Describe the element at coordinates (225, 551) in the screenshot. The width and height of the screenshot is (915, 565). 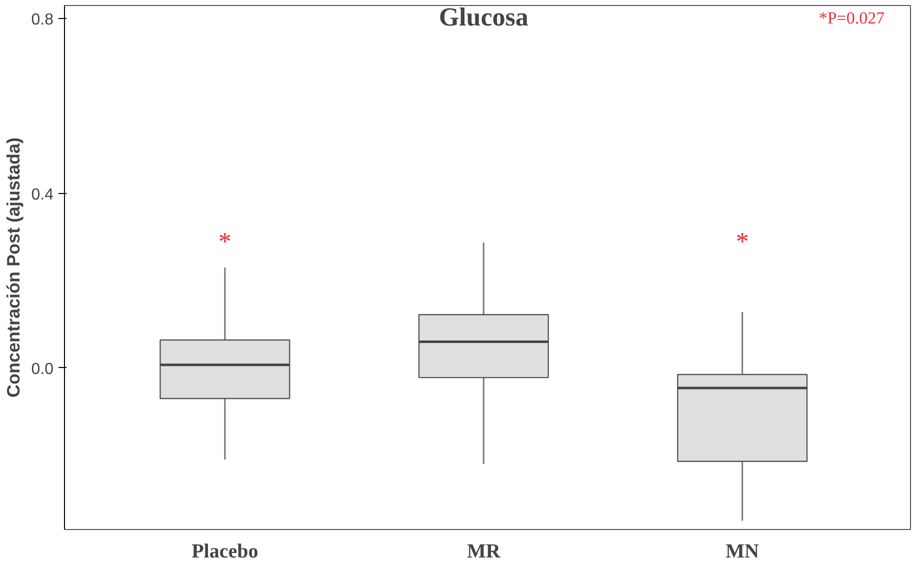
I see `x-tick-label: Placebo` at that location.